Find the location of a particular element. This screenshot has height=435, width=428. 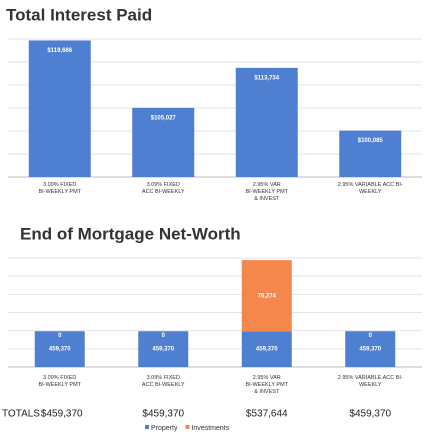

total-value: $537,644 is located at coordinates (267, 414).